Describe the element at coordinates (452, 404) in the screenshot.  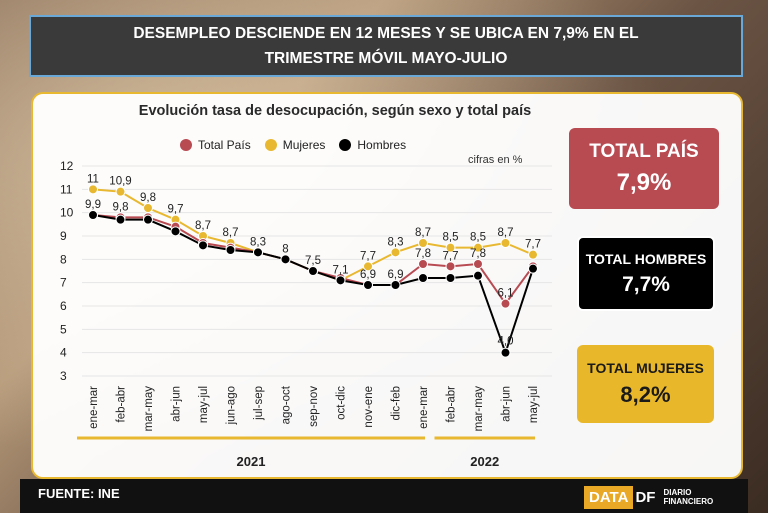
I see `x-tick-label: feb-abr` at that location.